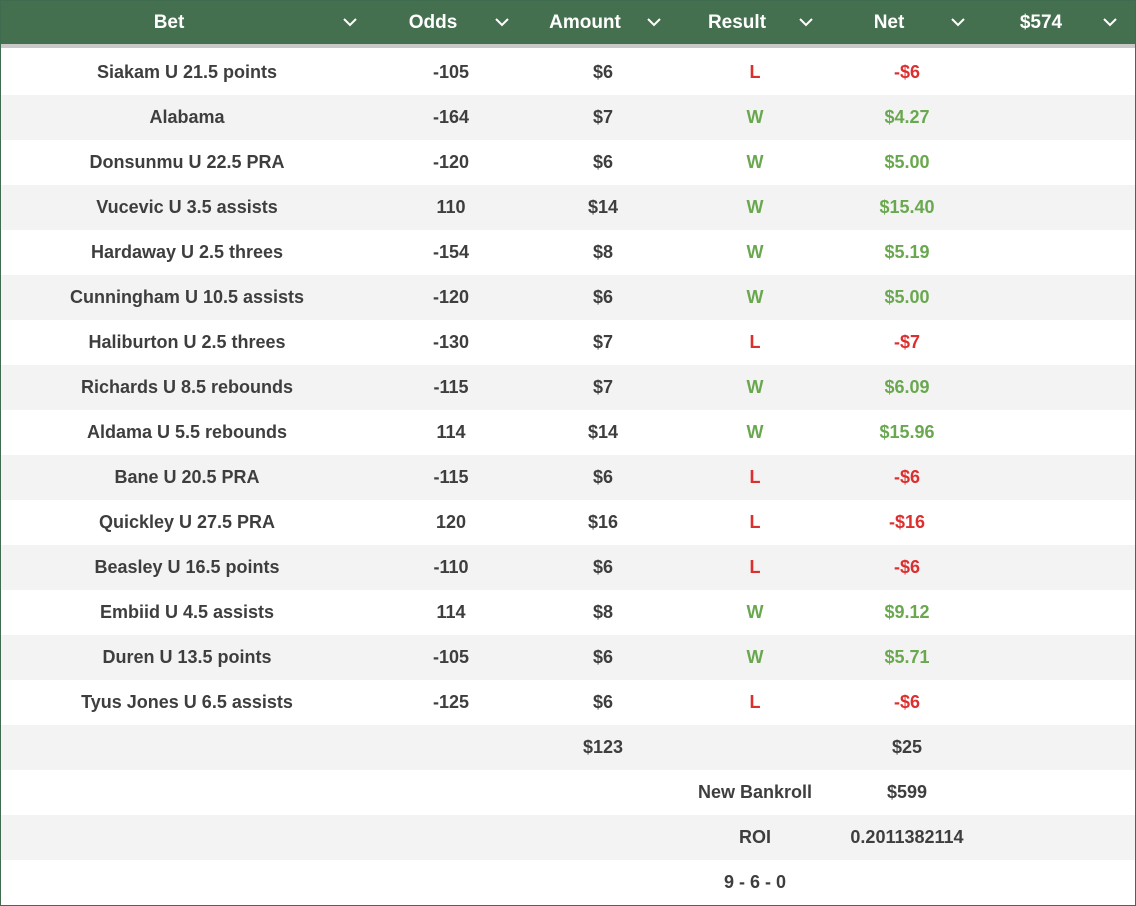 The height and width of the screenshot is (906, 1136). What do you see at coordinates (907, 612) in the screenshot?
I see `net-cell: $9.12` at bounding box center [907, 612].